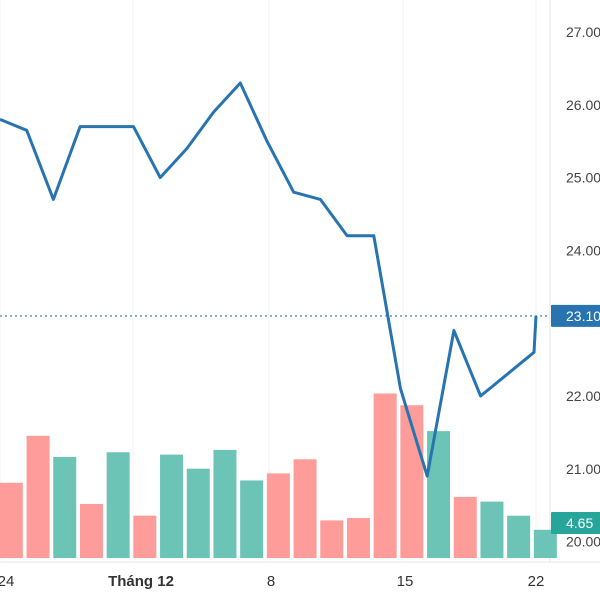 The width and height of the screenshot is (600, 600). Describe the element at coordinates (583, 469) in the screenshot. I see `y-tick-label: 21.00` at that location.